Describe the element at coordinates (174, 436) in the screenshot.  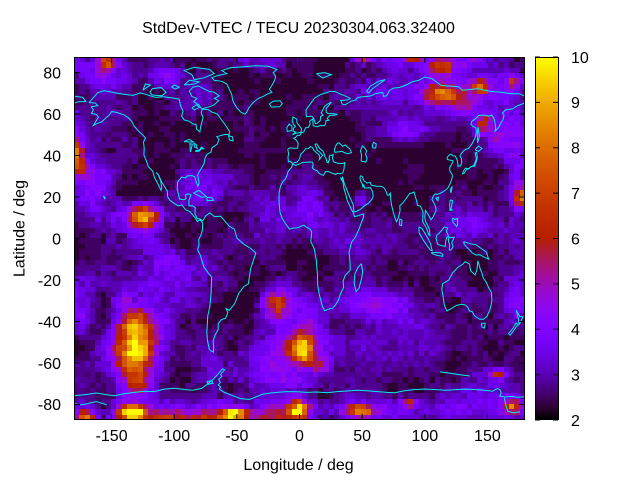
I see `svg-text: -100` at that location.